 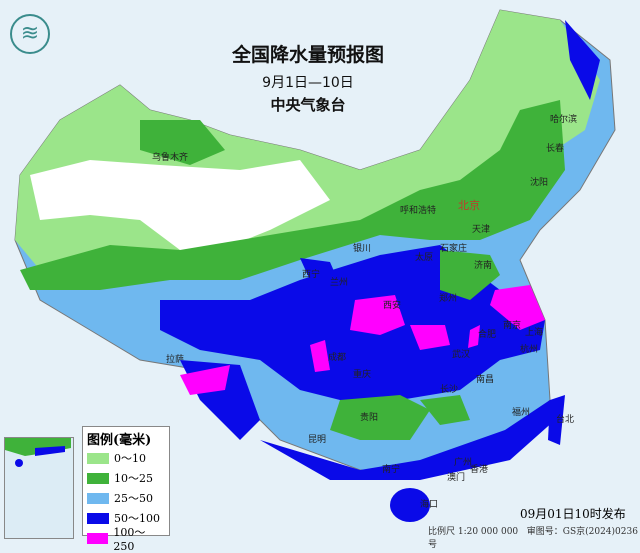 I want to click on legend-label: 25～50, so click(x=133, y=498).